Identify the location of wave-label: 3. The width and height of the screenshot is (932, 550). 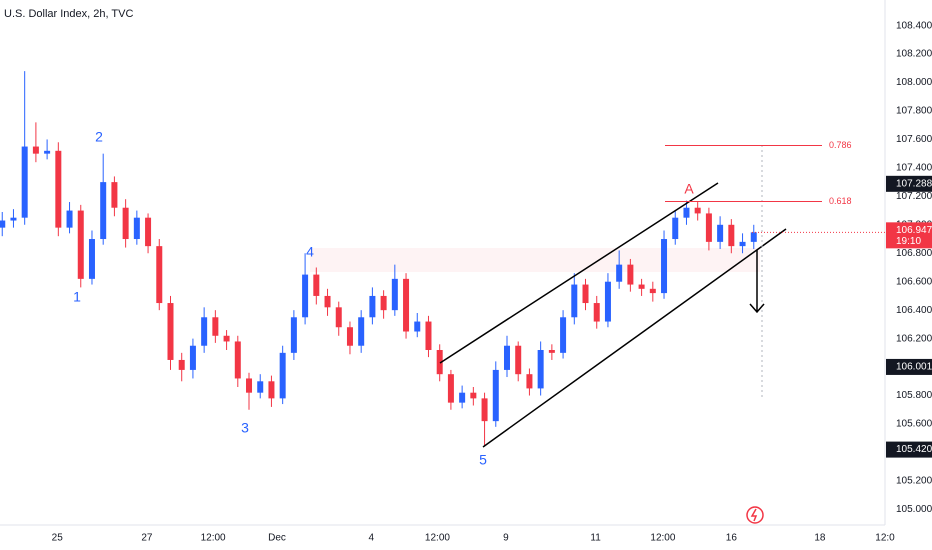
(245, 428).